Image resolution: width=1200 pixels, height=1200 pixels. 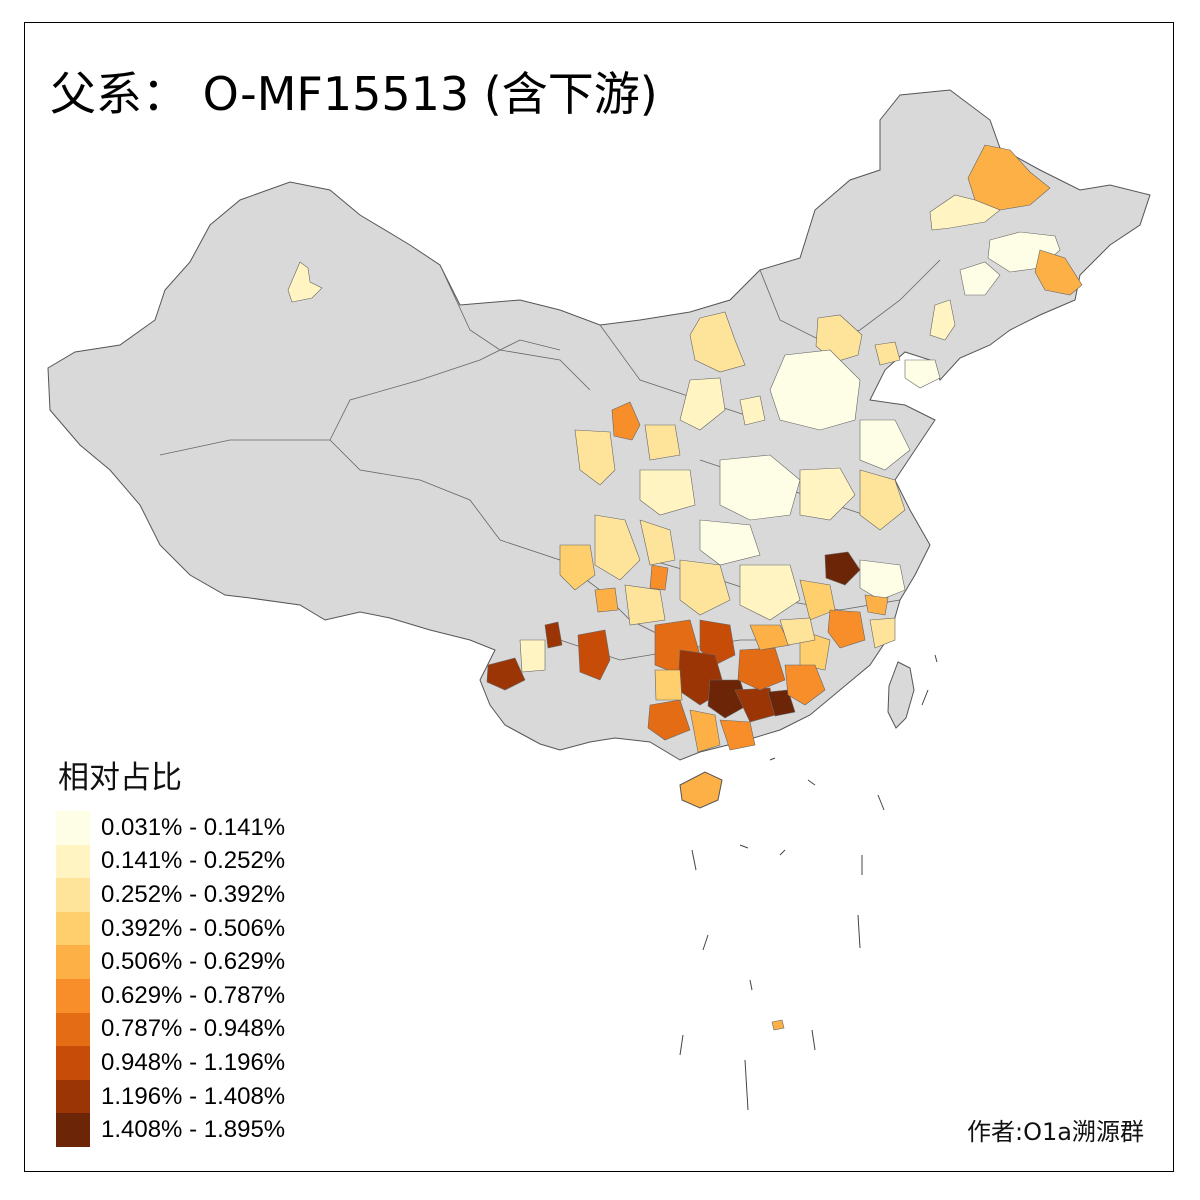 I want to click on legend-item: 0.252% - 0.392%, so click(x=170, y=895).